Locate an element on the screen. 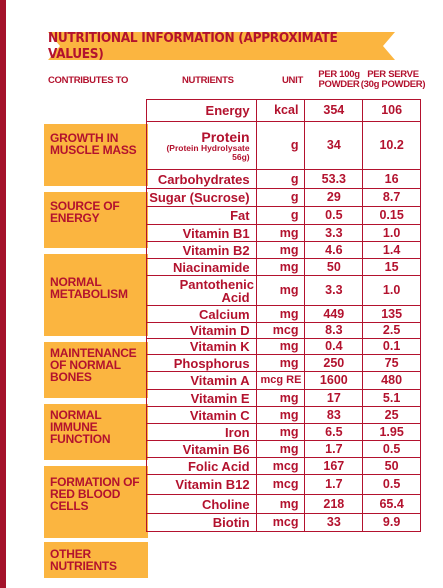 The height and width of the screenshot is (588, 443). nutrient-label: Phosphorus is located at coordinates (211, 363).